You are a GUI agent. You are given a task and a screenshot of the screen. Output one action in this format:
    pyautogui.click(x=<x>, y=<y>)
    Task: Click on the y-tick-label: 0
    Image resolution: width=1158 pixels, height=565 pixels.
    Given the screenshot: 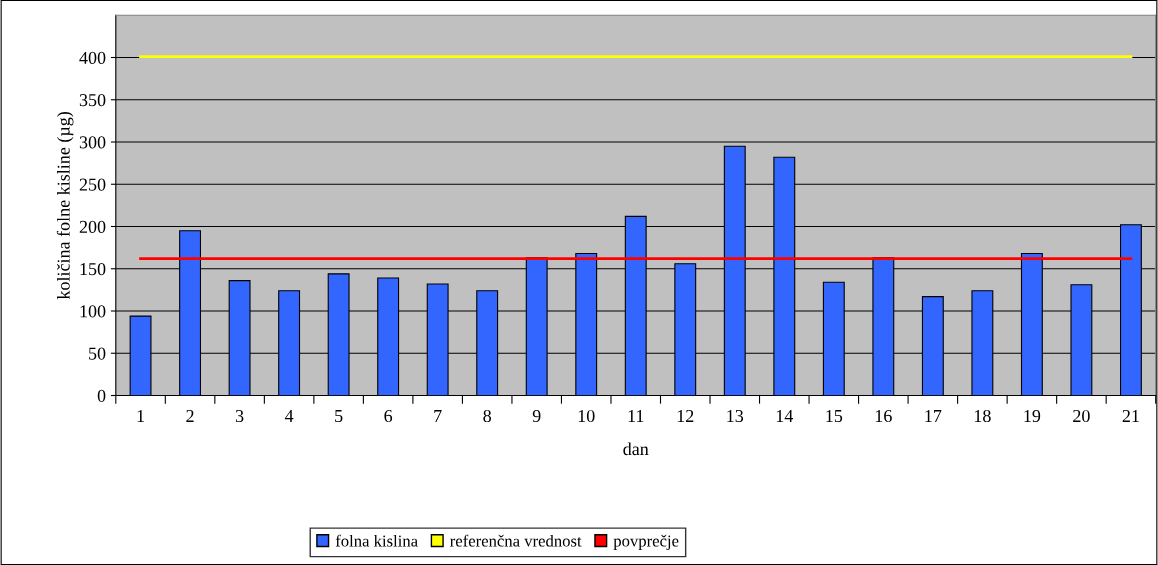 What is the action you would take?
    pyautogui.click(x=101, y=395)
    